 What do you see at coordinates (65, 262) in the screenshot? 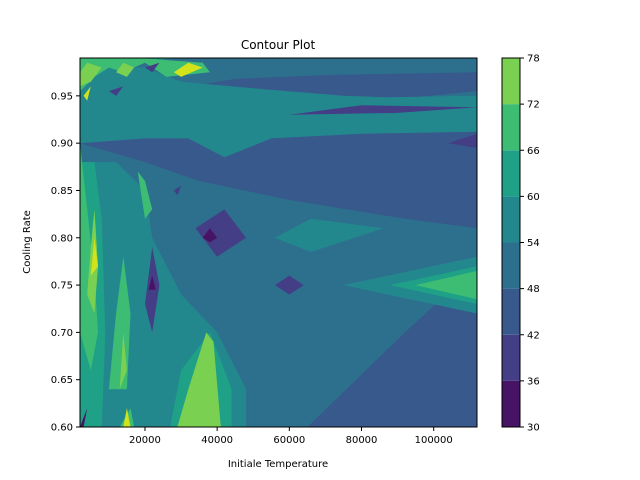
I see `y-axis: 0.60 0.65 0.70 0.75 0.80 0.85 0.90 0.95` at bounding box center [65, 262].